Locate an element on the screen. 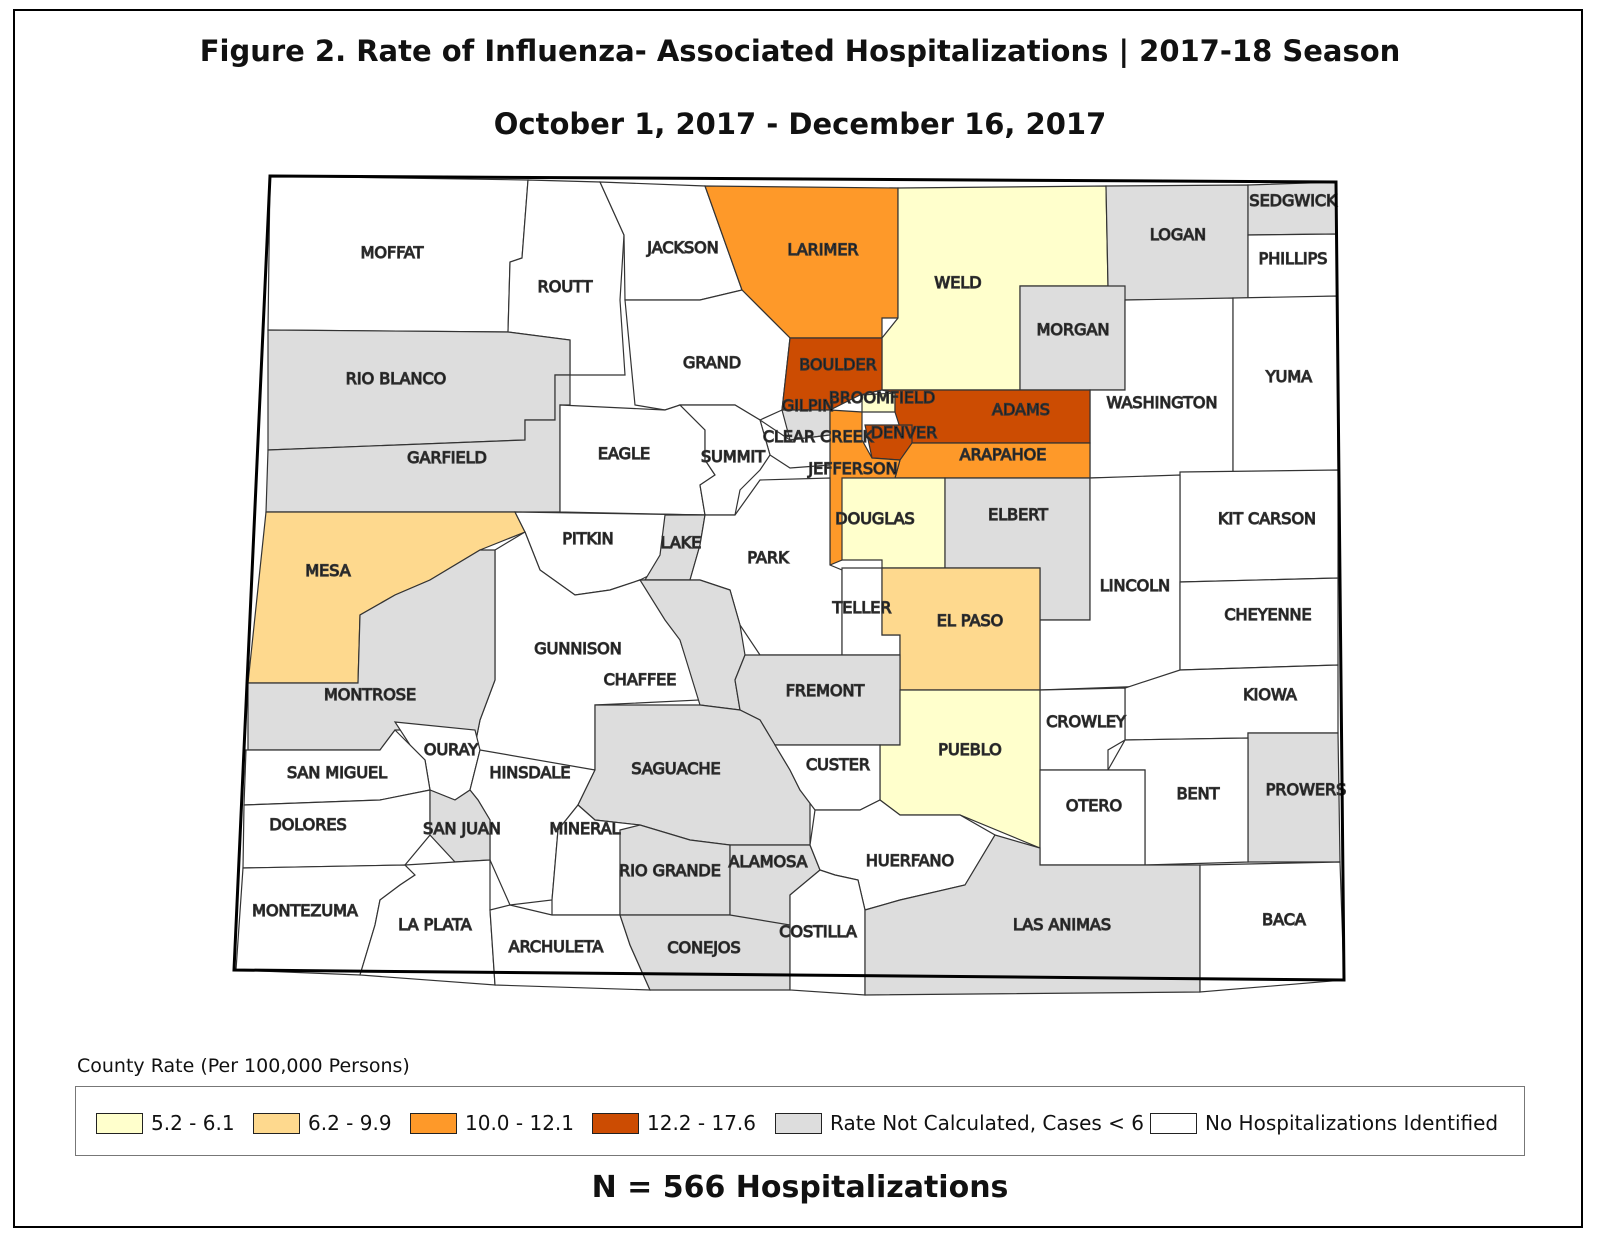 Image resolution: width=1600 pixels, height=1237 pixels. county-label-custer: CUSTER is located at coordinates (838, 764).